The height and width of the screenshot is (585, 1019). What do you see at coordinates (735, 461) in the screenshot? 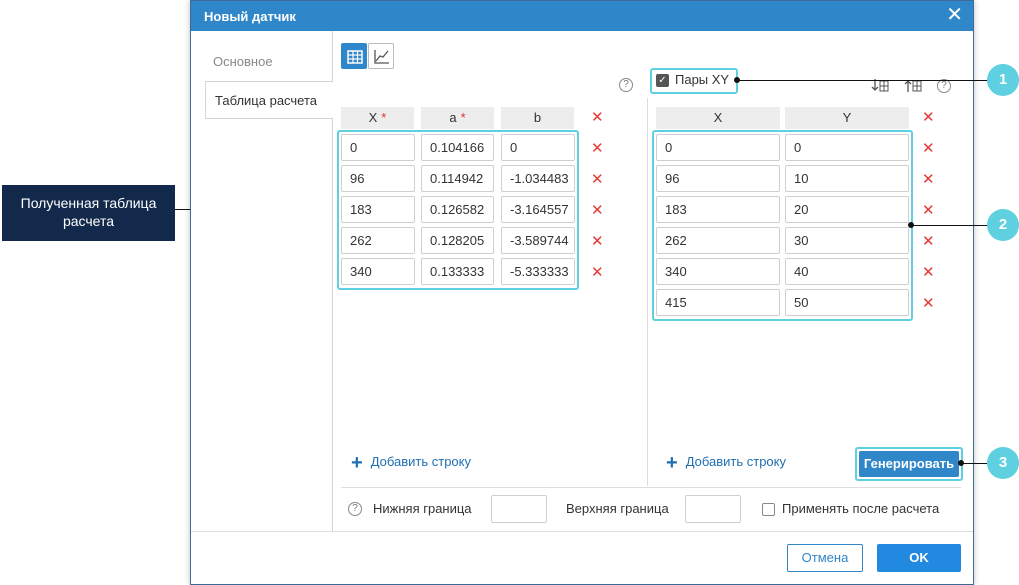
I see `add-row-xy-label: Добавить строку` at bounding box center [735, 461].